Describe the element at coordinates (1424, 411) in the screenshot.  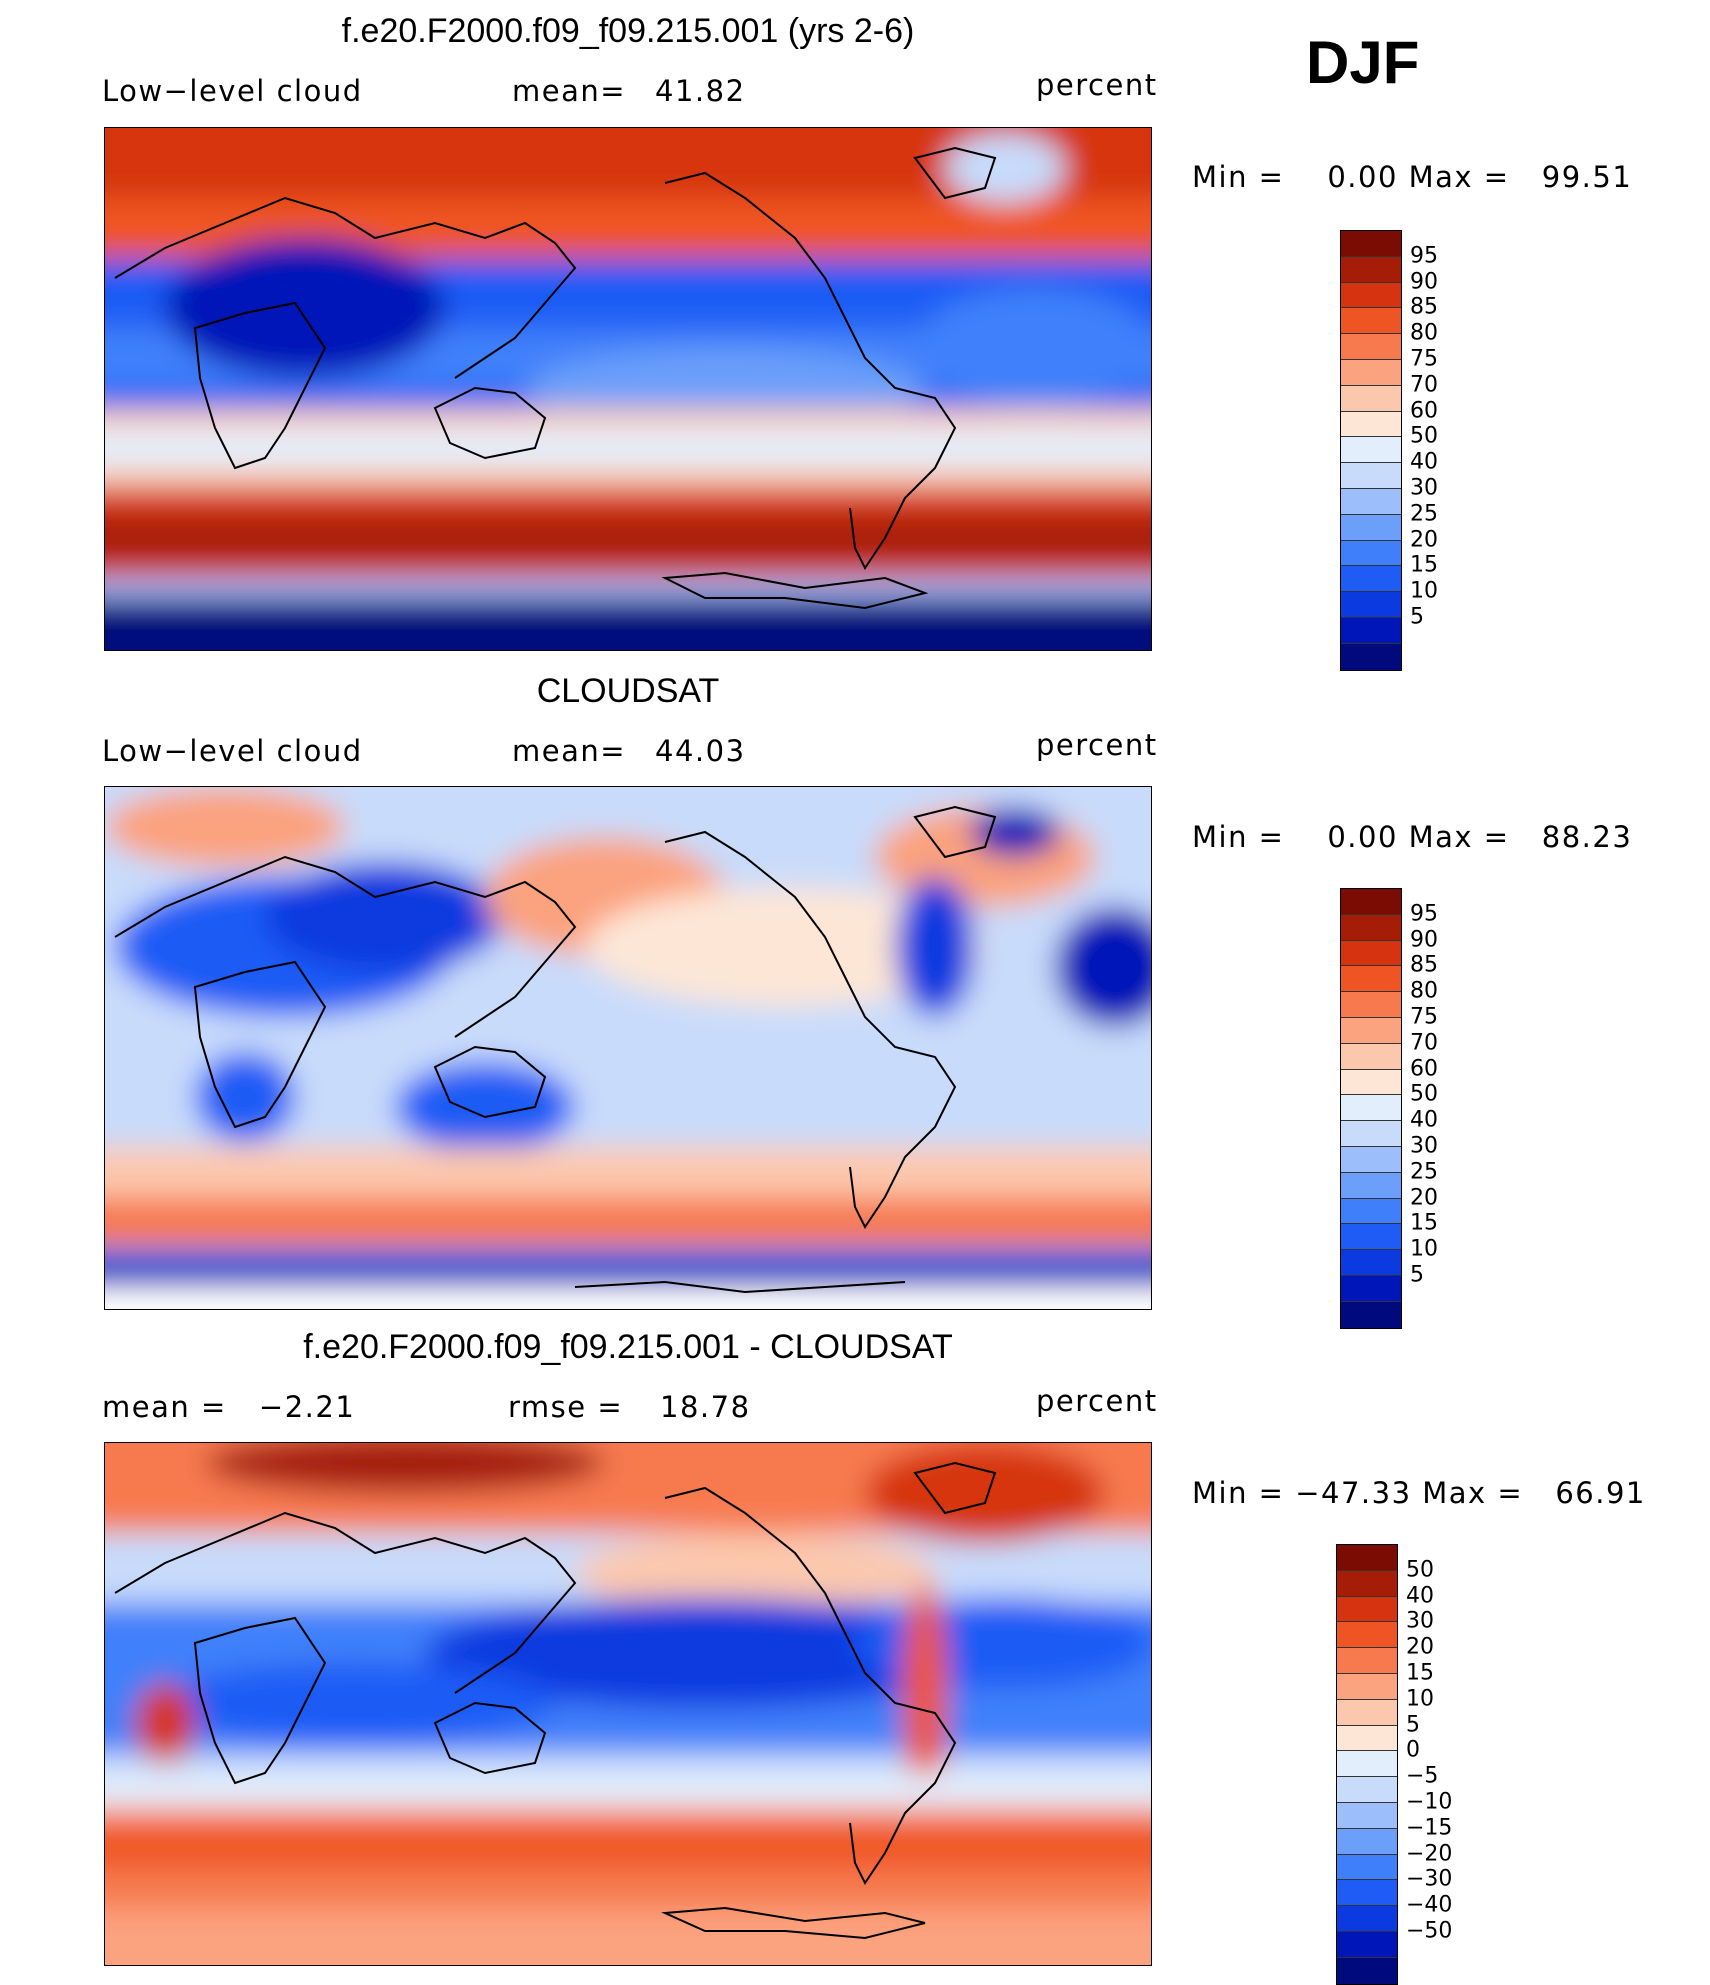
I see `colorbar-level-label: 60` at that location.